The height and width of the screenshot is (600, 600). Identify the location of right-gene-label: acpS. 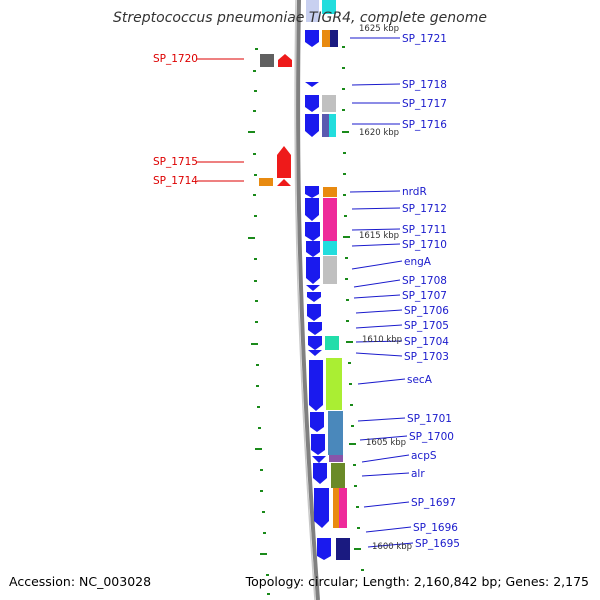
(424, 456).